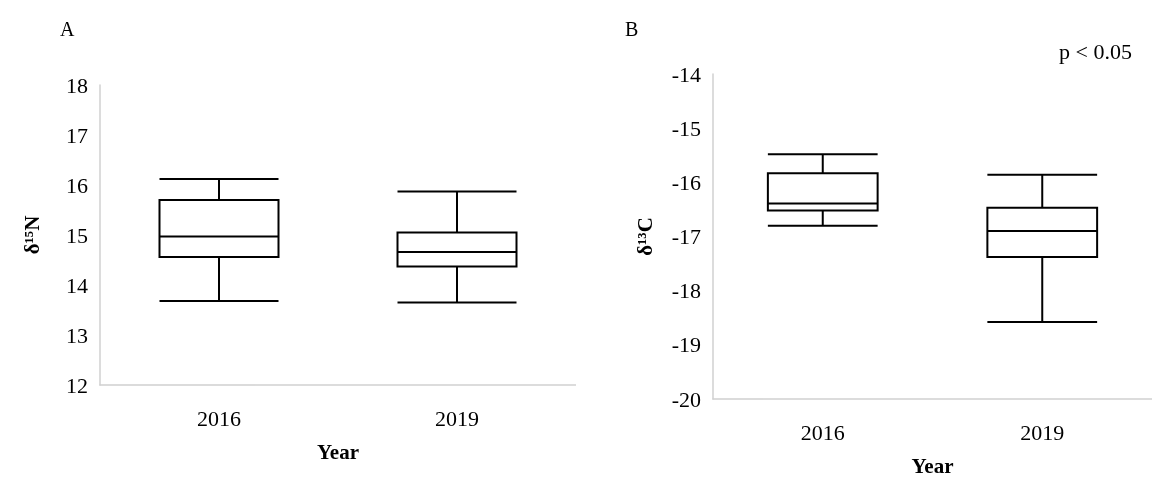 The image size is (1152, 492). I want to click on y-tick-label: 16, so click(77, 185).